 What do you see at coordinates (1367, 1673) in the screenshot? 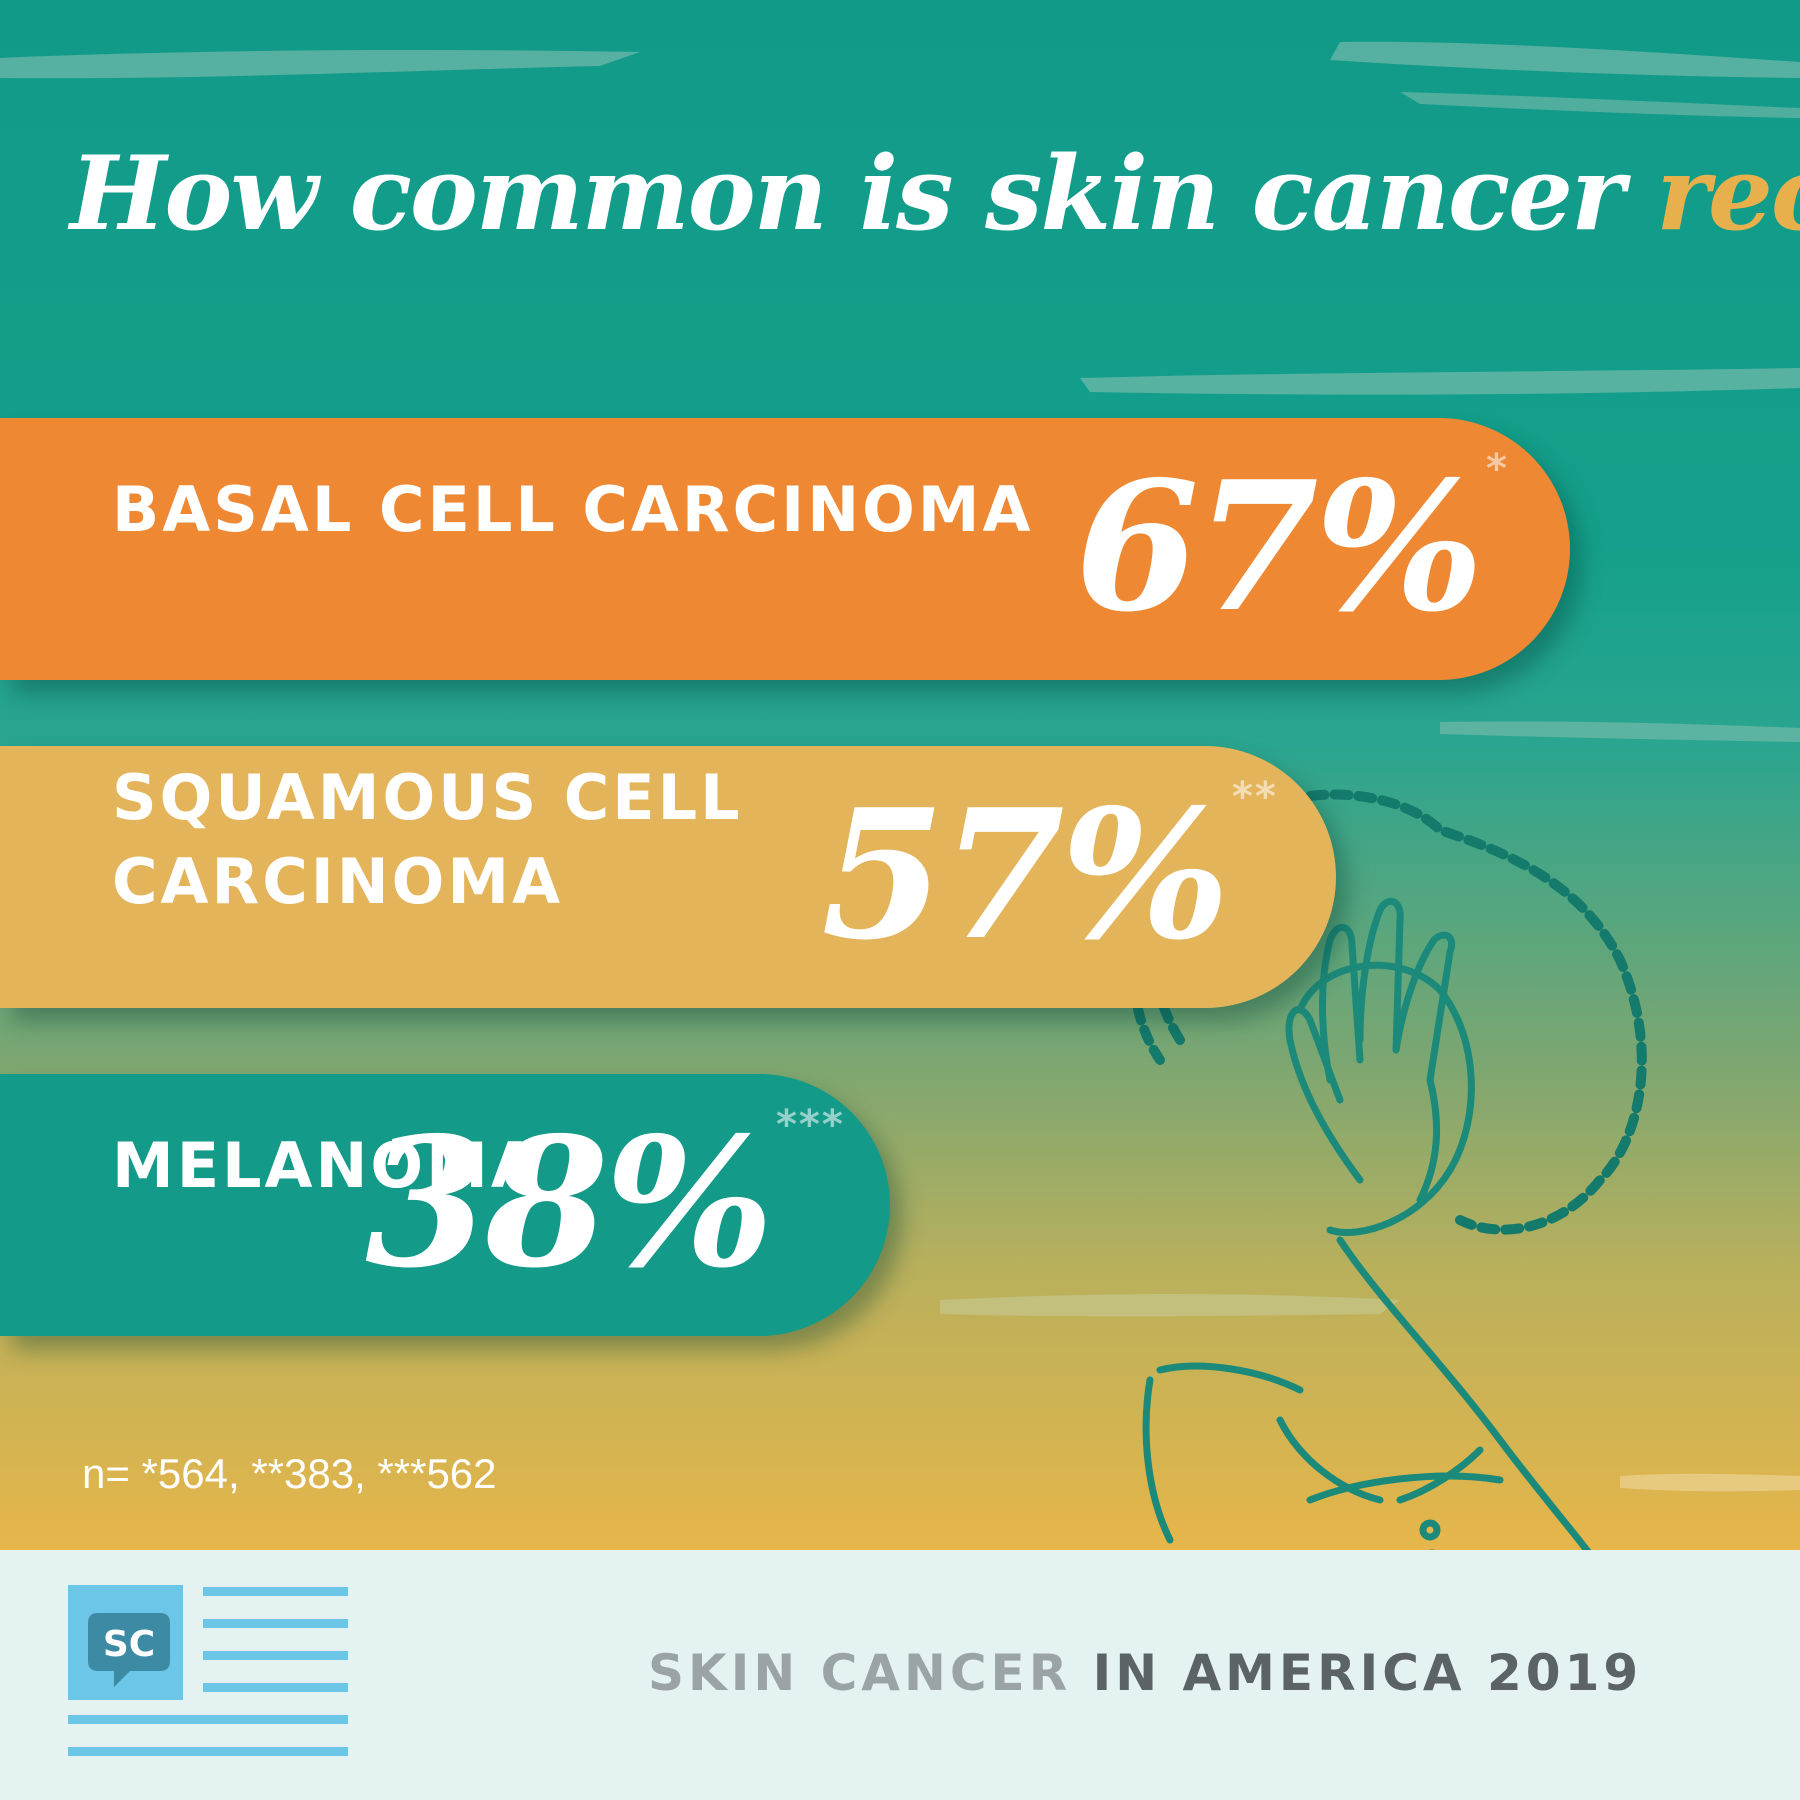
I see `footer-title-dark: IN AMERICA 2019` at bounding box center [1367, 1673].